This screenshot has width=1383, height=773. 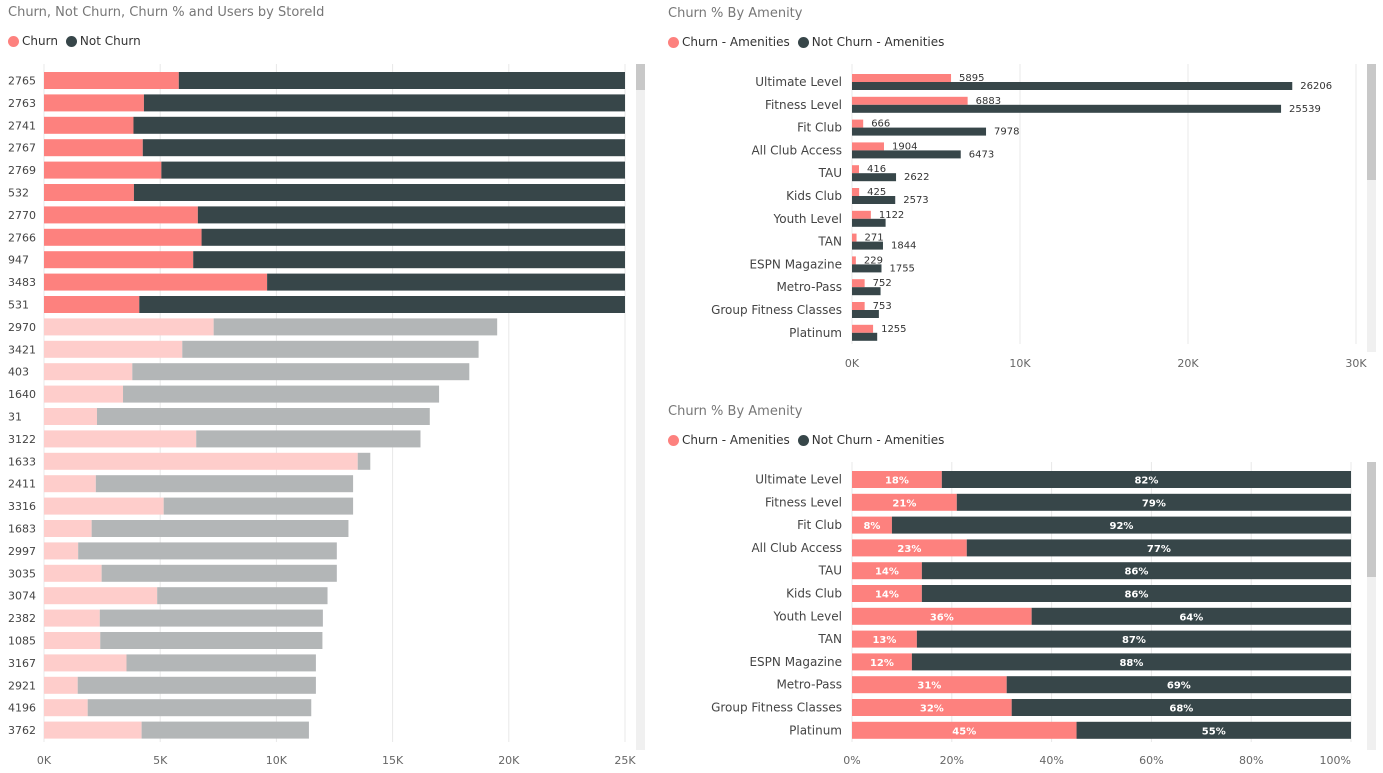 What do you see at coordinates (1371, 606) in the screenshot?
I see `bottom-right-chart-scrollbar` at bounding box center [1371, 606].